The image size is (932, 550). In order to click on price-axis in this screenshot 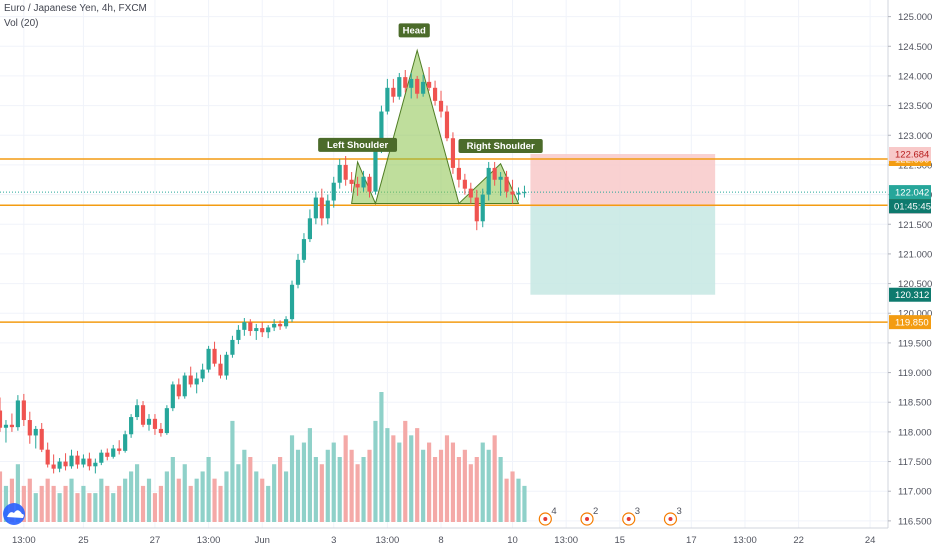, I will do `click(910, 275)`.